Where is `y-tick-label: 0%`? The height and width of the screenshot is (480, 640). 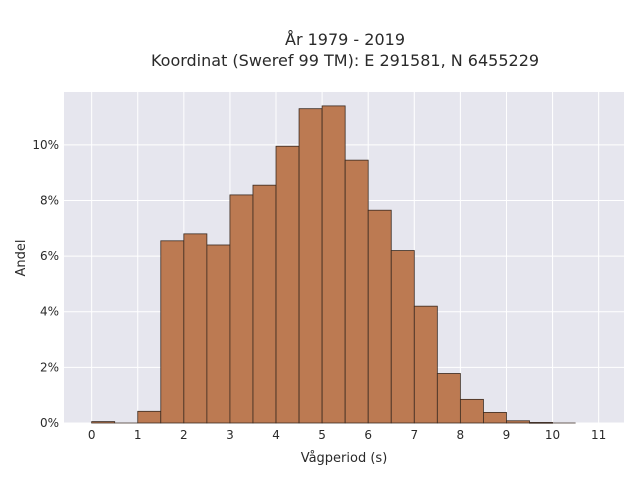
y-tick-label: 0% is located at coordinates (49, 423).